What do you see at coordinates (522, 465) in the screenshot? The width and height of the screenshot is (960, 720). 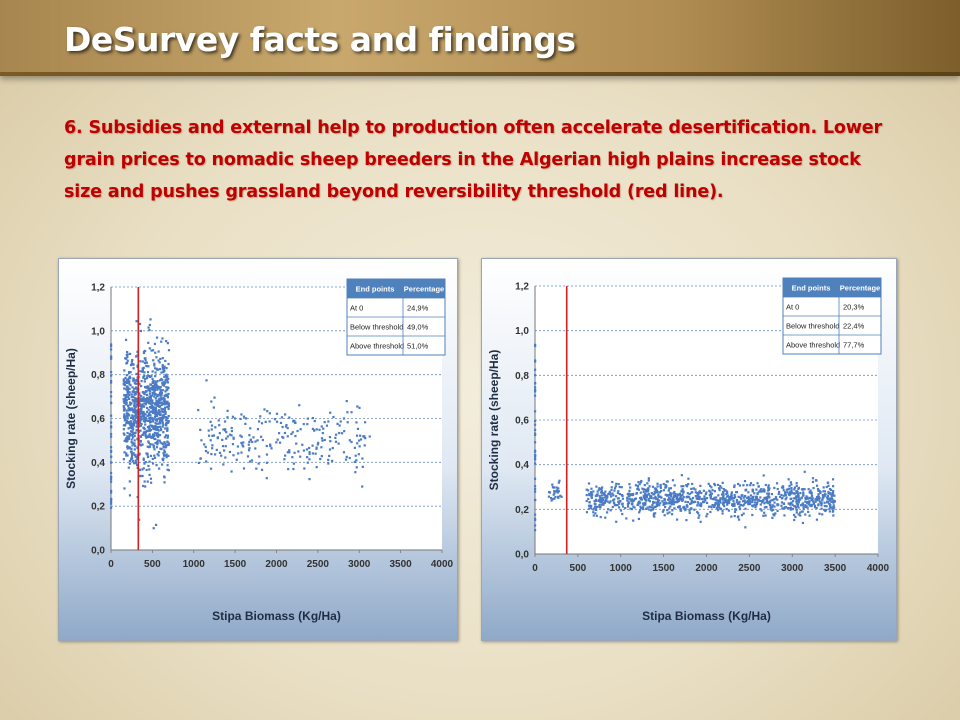 I see `y-tick-label: 0,4` at bounding box center [522, 465].